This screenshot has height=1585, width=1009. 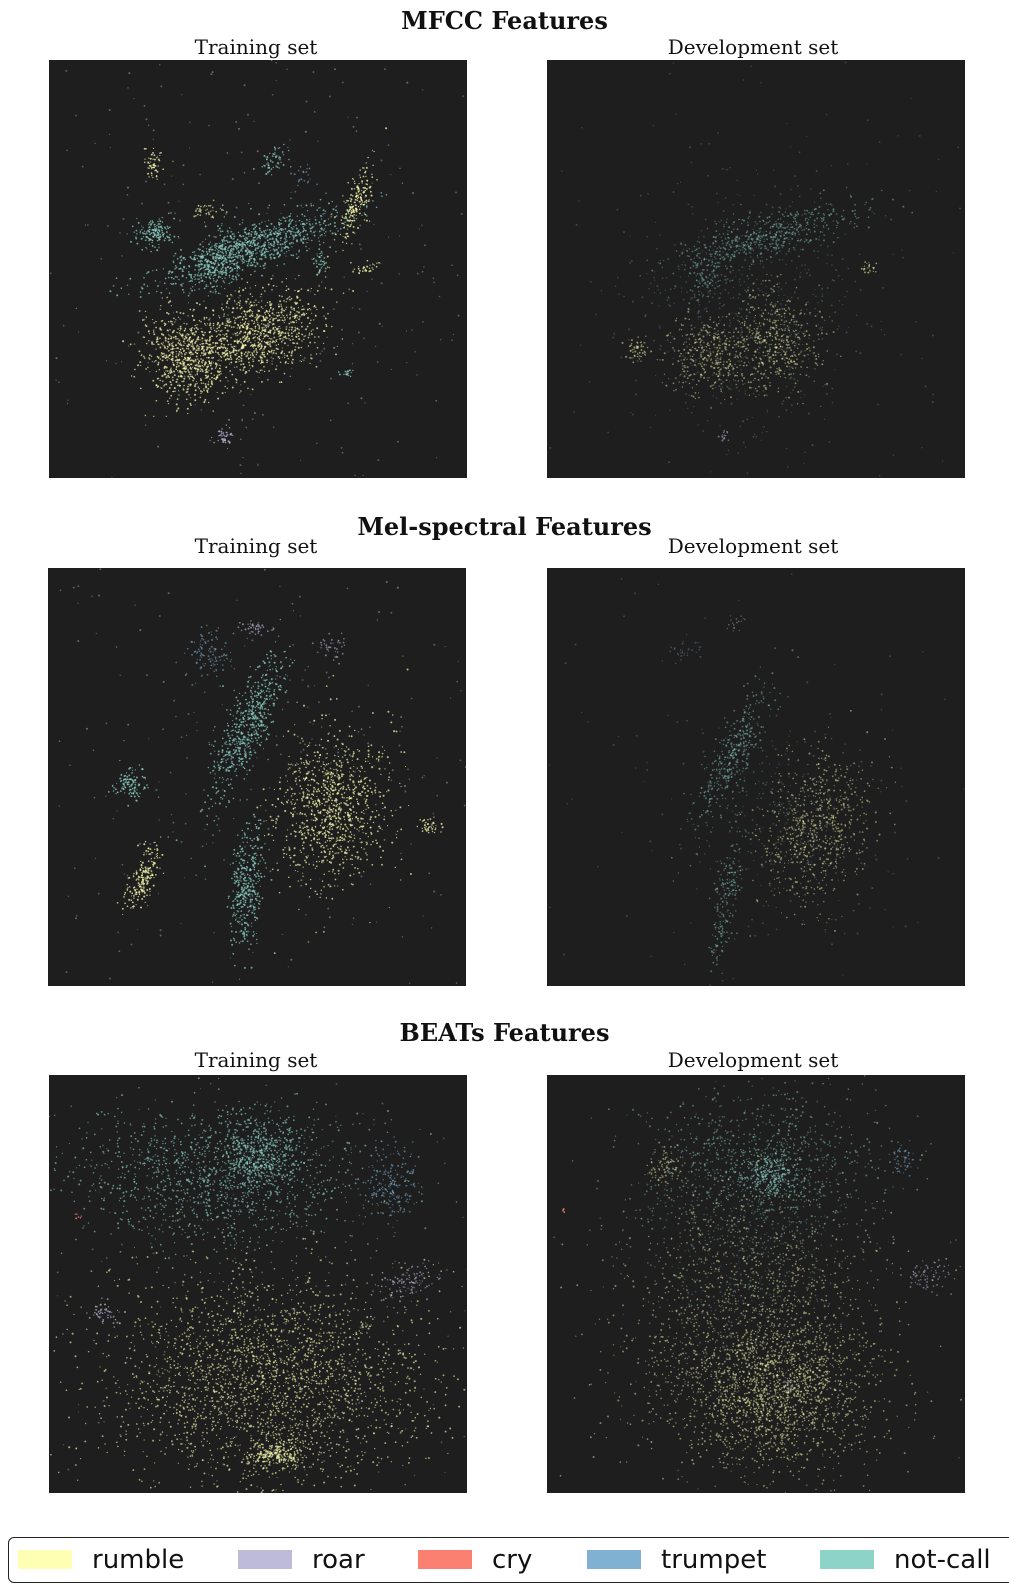 I want to click on panel-title-mel-dev: Development set, so click(x=753, y=546).